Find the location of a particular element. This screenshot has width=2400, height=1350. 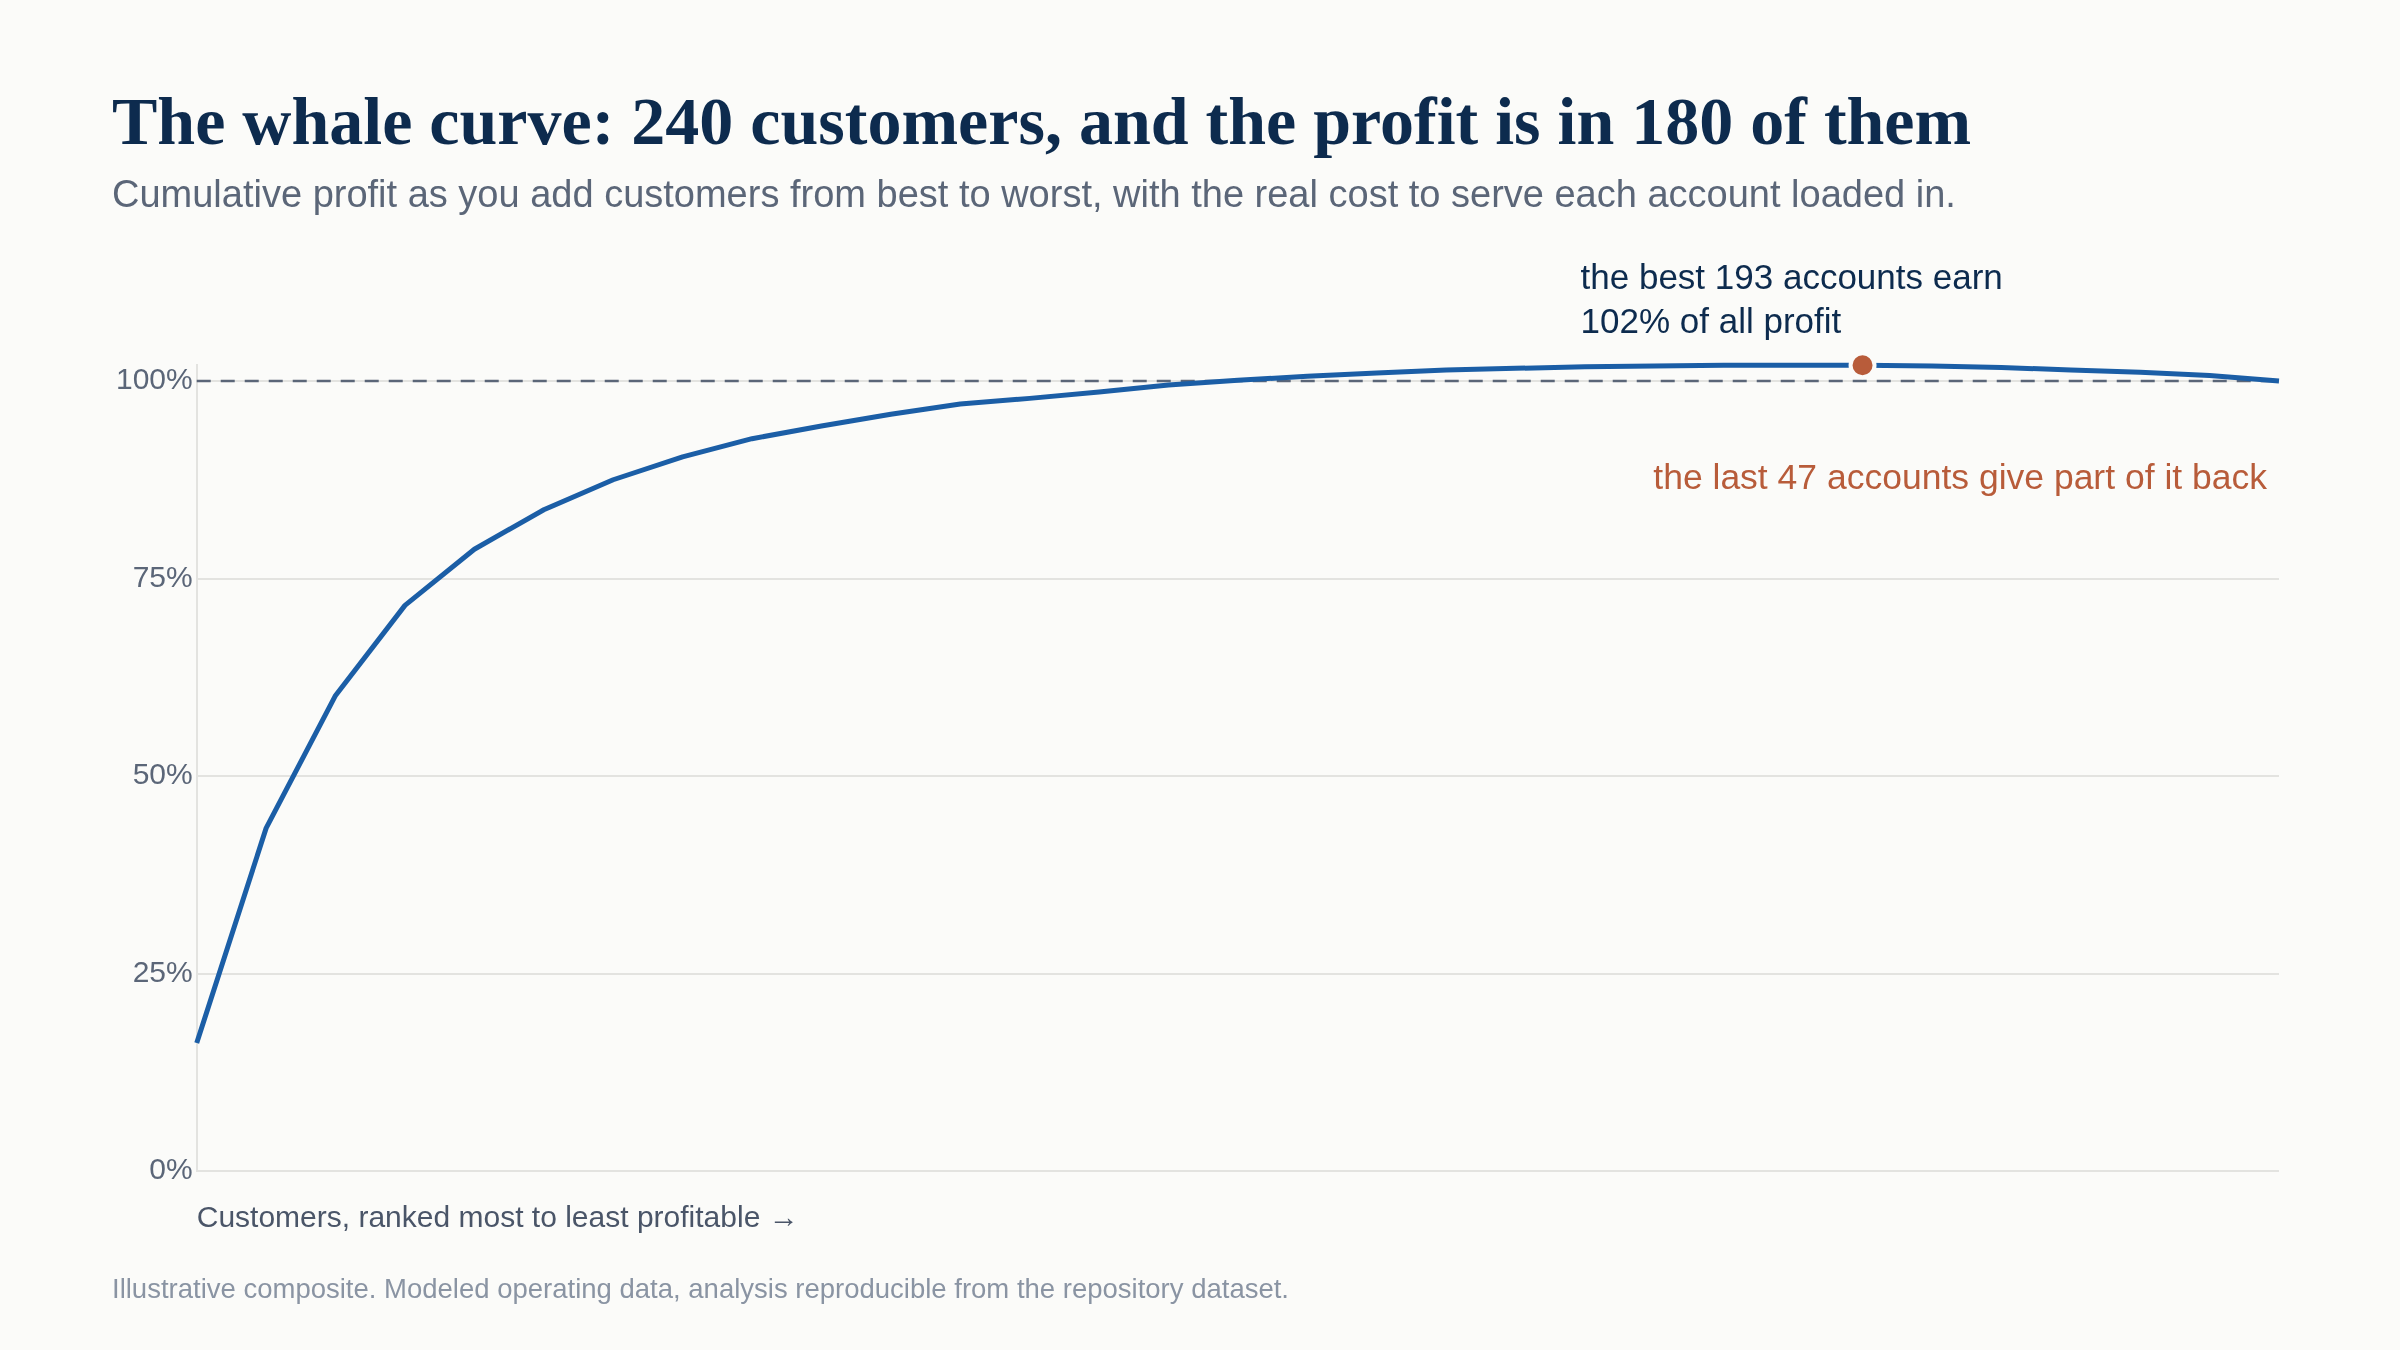

x-axis-title: Customers, ranked most to least profitable → is located at coordinates (497, 1217).